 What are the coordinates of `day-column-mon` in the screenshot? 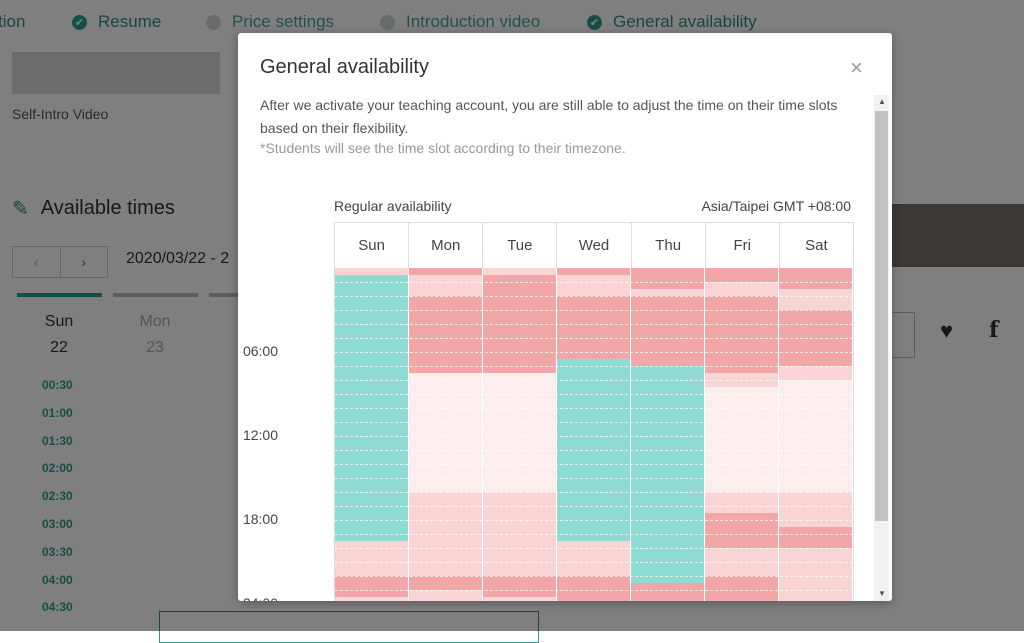 It's located at (446, 434).